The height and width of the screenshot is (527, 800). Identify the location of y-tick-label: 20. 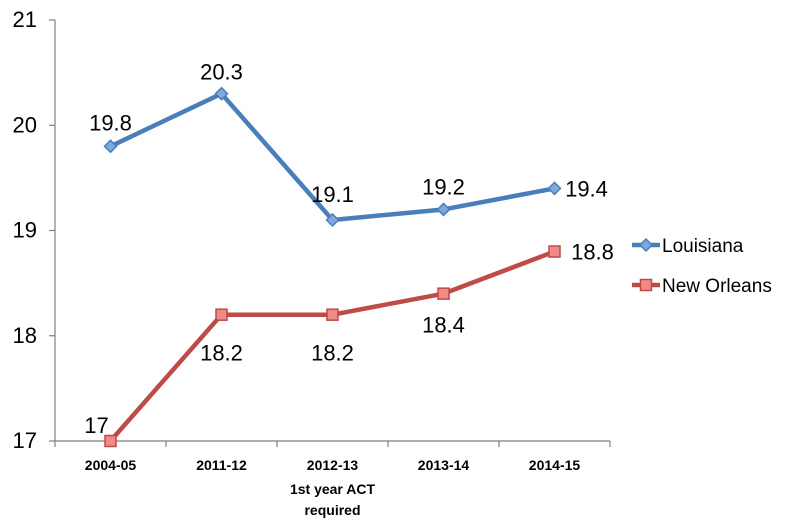
(25, 124).